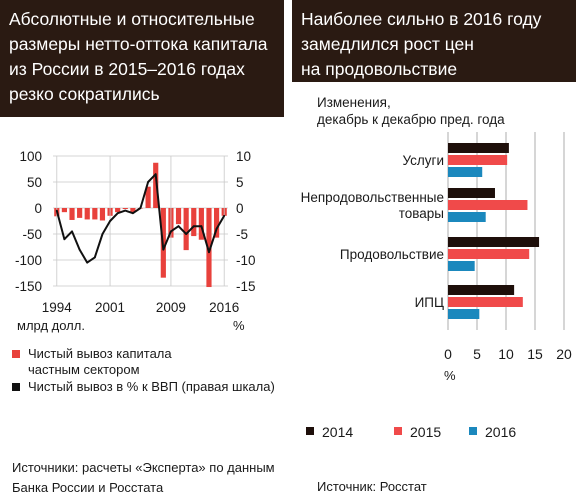  What do you see at coordinates (110, 307) in the screenshot?
I see `x-tick-label: 2001` at bounding box center [110, 307].